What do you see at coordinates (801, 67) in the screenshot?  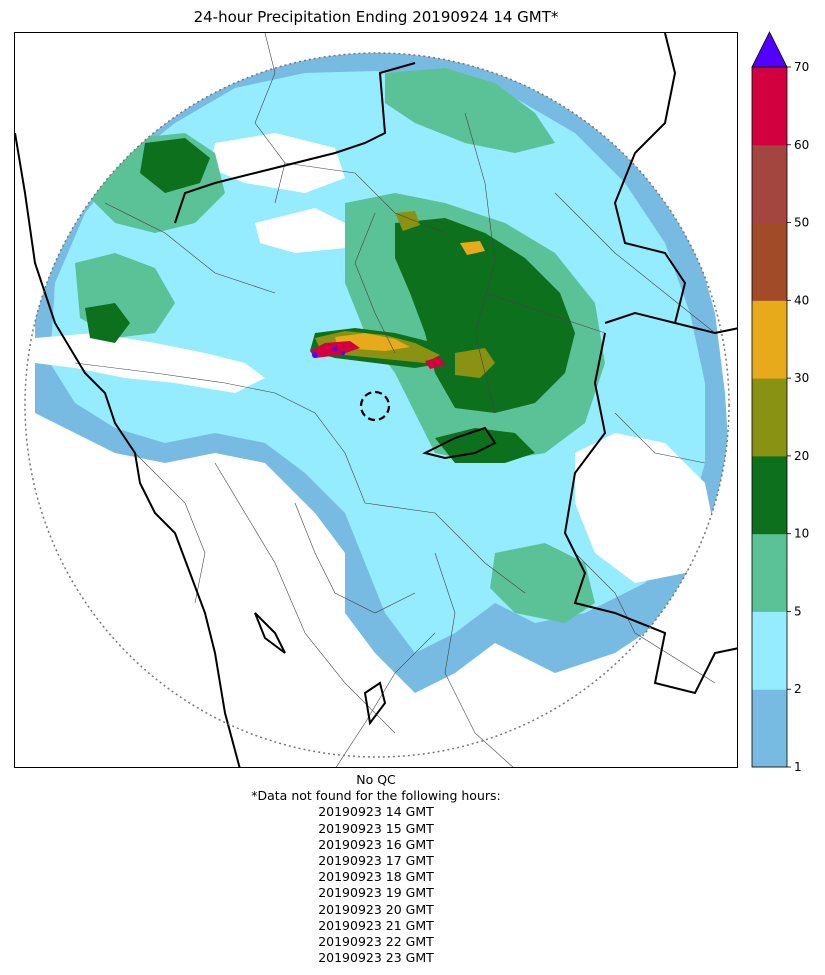 I see `colorbar-tick-label: 70` at bounding box center [801, 67].